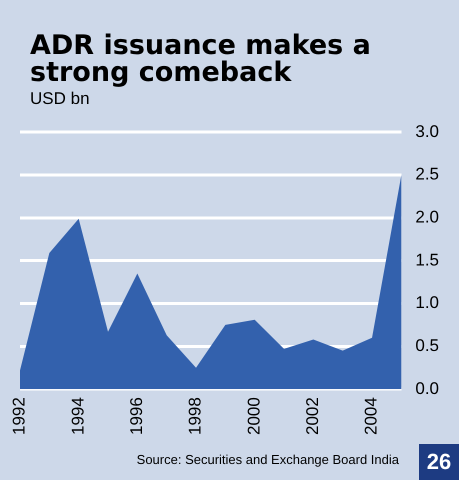 This screenshot has width=459, height=480. I want to click on x-tick-label: 2004, so click(371, 416).